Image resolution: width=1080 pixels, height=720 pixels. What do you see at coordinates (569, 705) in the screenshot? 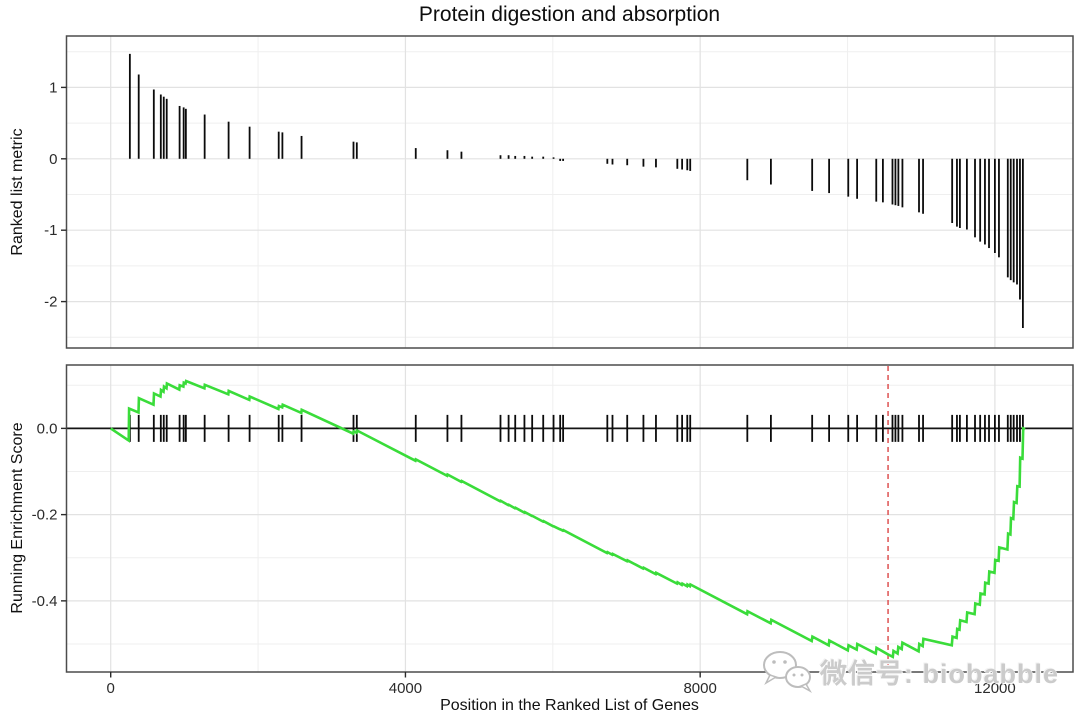
I see `x-axis-title: Position in the Ranked List of Genes` at bounding box center [569, 705].